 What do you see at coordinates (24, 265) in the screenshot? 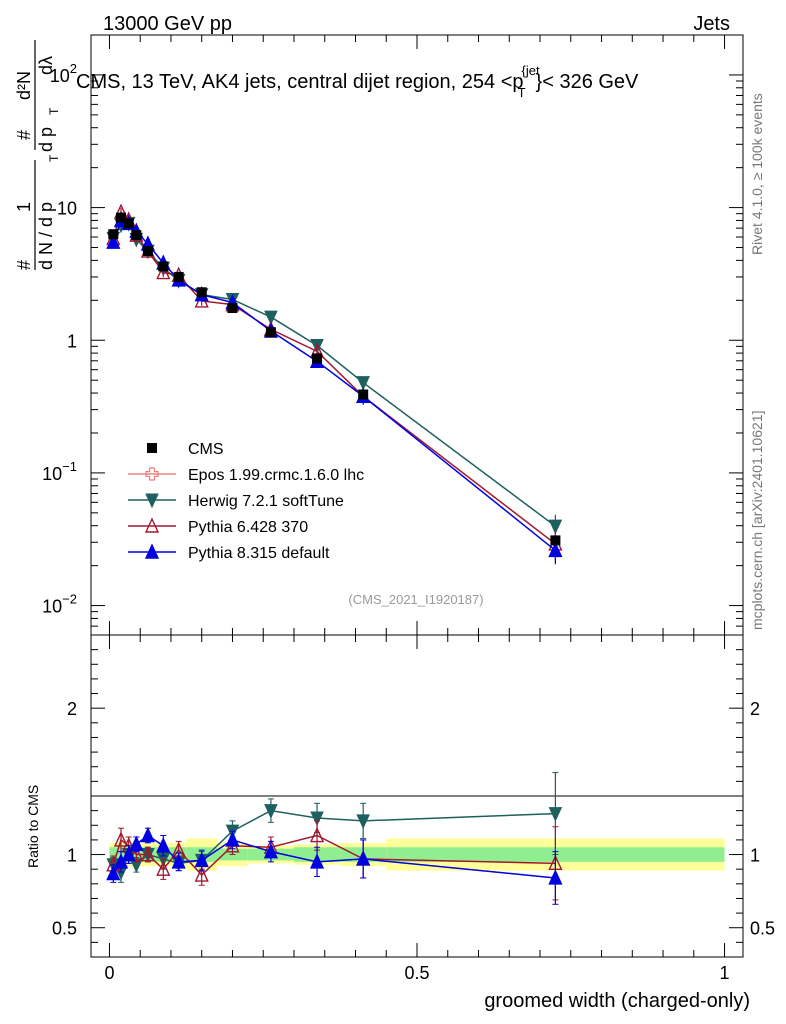
I see `y-title-hash1: #` at bounding box center [24, 265].